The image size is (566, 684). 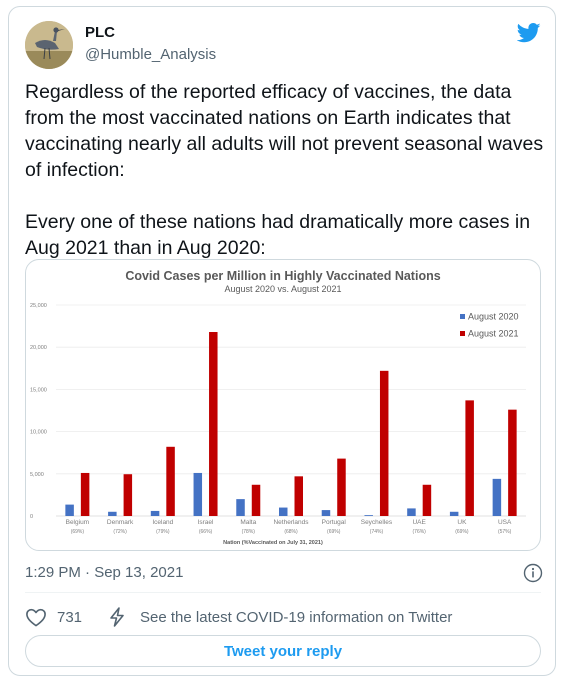 What do you see at coordinates (120, 522) in the screenshot?
I see `x-tick-label: Denmark` at bounding box center [120, 522].